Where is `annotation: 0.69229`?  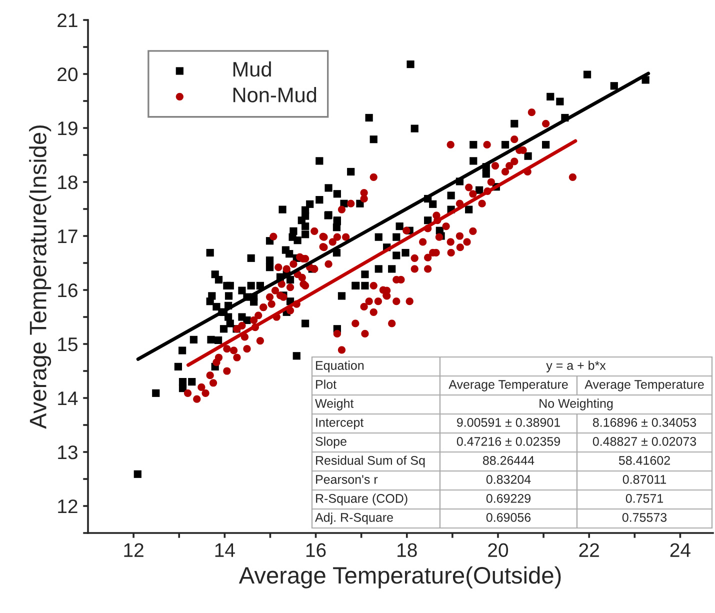 annotation: 0.69229 is located at coordinates (508, 498).